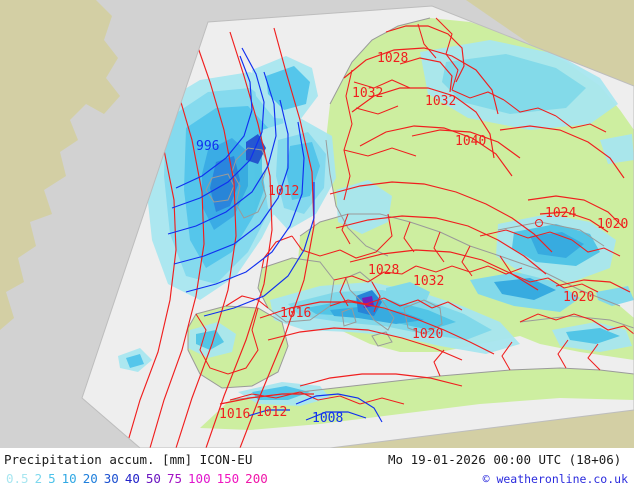 The width and height of the screenshot is (634, 490). What do you see at coordinates (471, 141) in the screenshot?
I see `isobar-label-1040-3: 1040` at bounding box center [471, 141].